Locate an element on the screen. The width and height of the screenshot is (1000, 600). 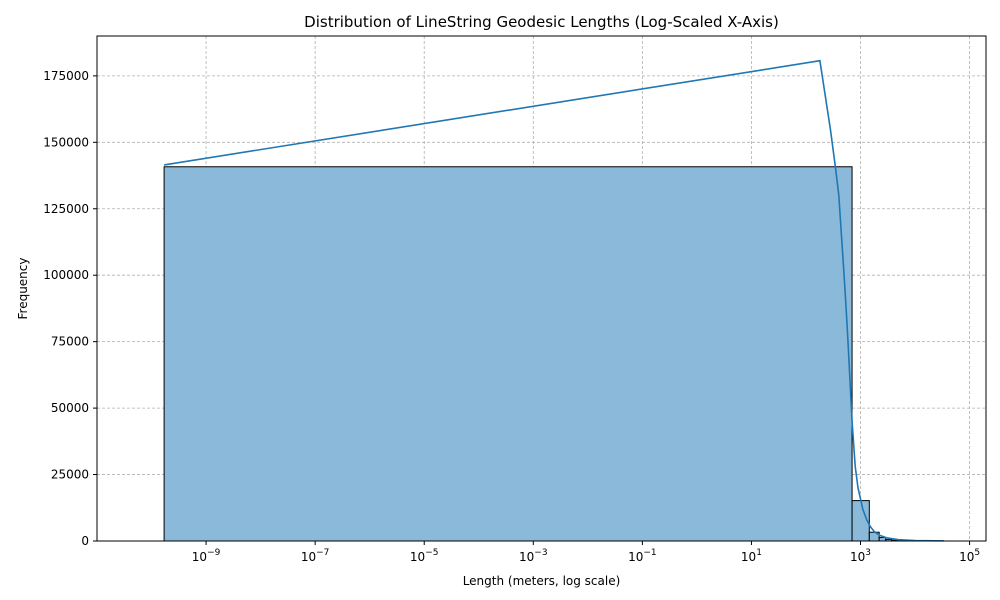
x-axis-label: Length (meters, log scale) is located at coordinates (542, 581).